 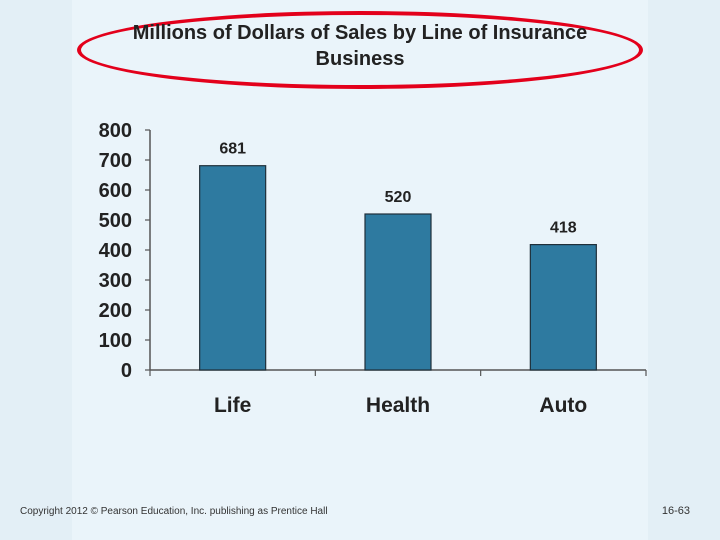 I want to click on category-label: Health, so click(x=398, y=405).